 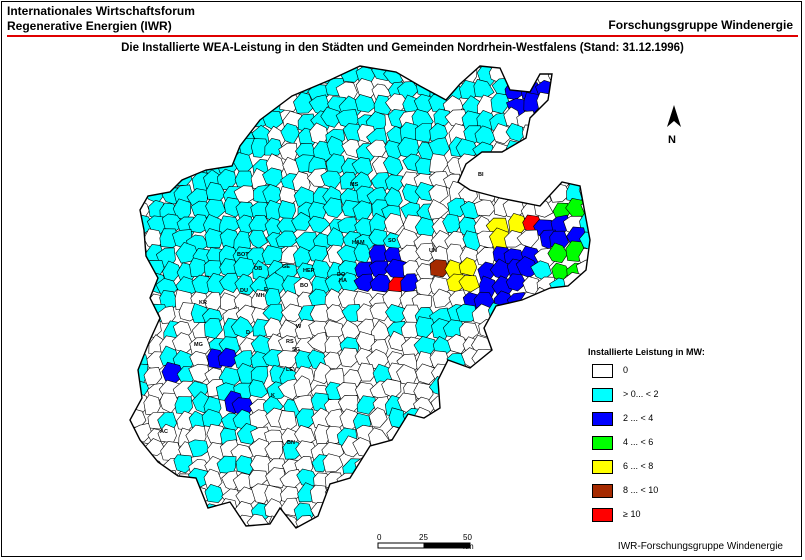 I want to click on legend-swatch, so click(x=602, y=443).